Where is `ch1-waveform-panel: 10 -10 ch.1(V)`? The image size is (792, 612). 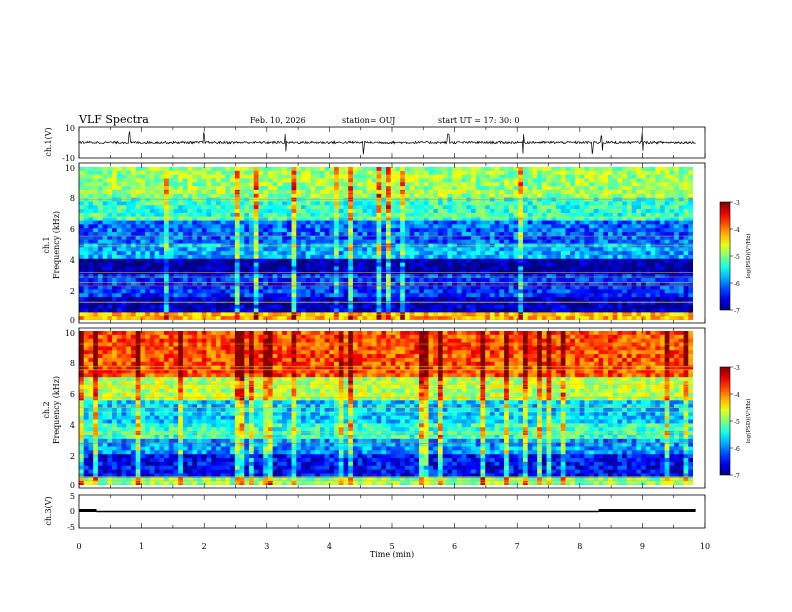
ch1-waveform-panel: 10 -10 ch.1(V) is located at coordinates (375, 143).